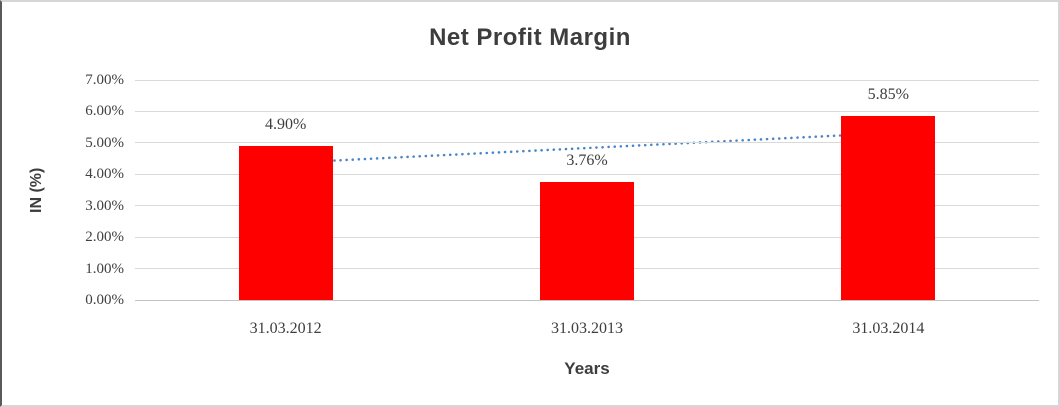  What do you see at coordinates (587, 368) in the screenshot?
I see `x-axis-title: Years` at bounding box center [587, 368].